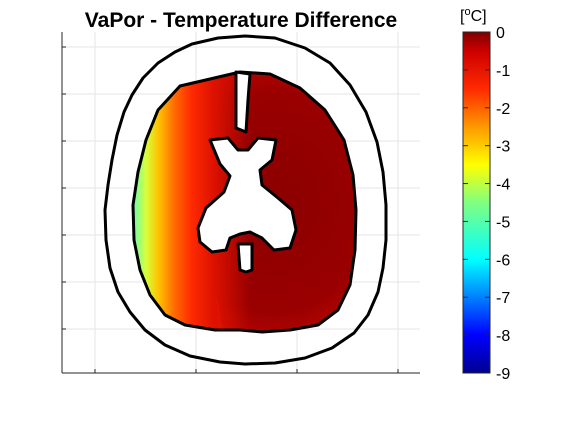 This screenshot has height=421, width=561. Describe the element at coordinates (476, 202) in the screenshot. I see `colorbar-gradient` at that location.